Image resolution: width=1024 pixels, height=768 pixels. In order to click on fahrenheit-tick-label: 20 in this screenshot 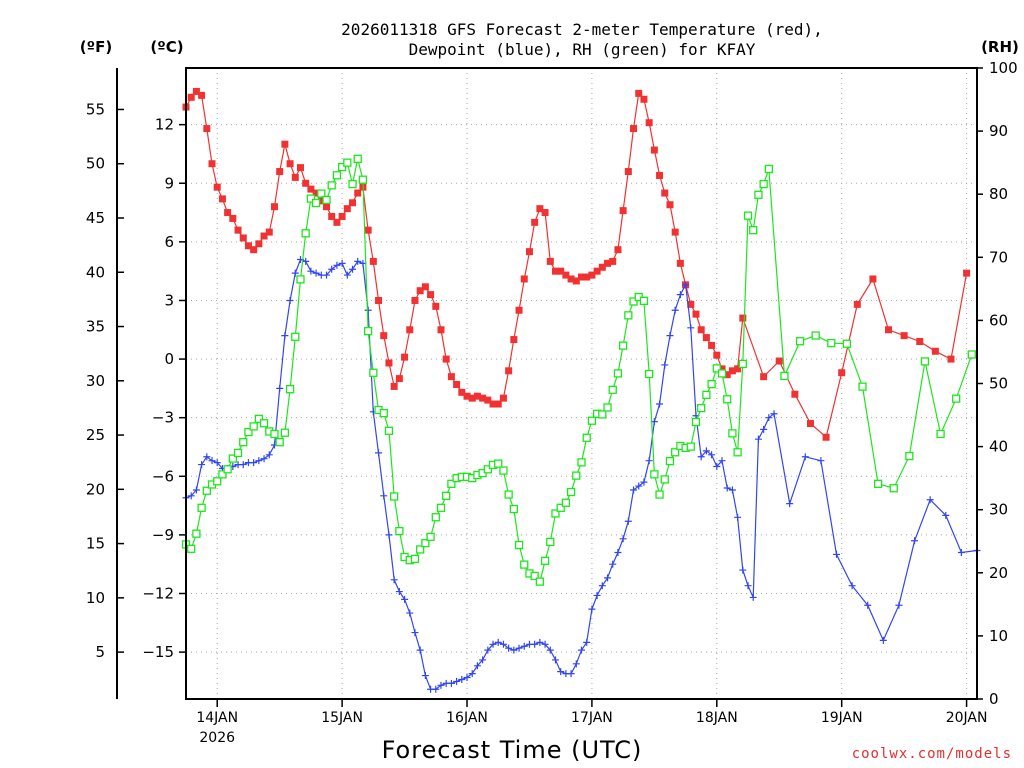, I will do `click(95, 489)`.